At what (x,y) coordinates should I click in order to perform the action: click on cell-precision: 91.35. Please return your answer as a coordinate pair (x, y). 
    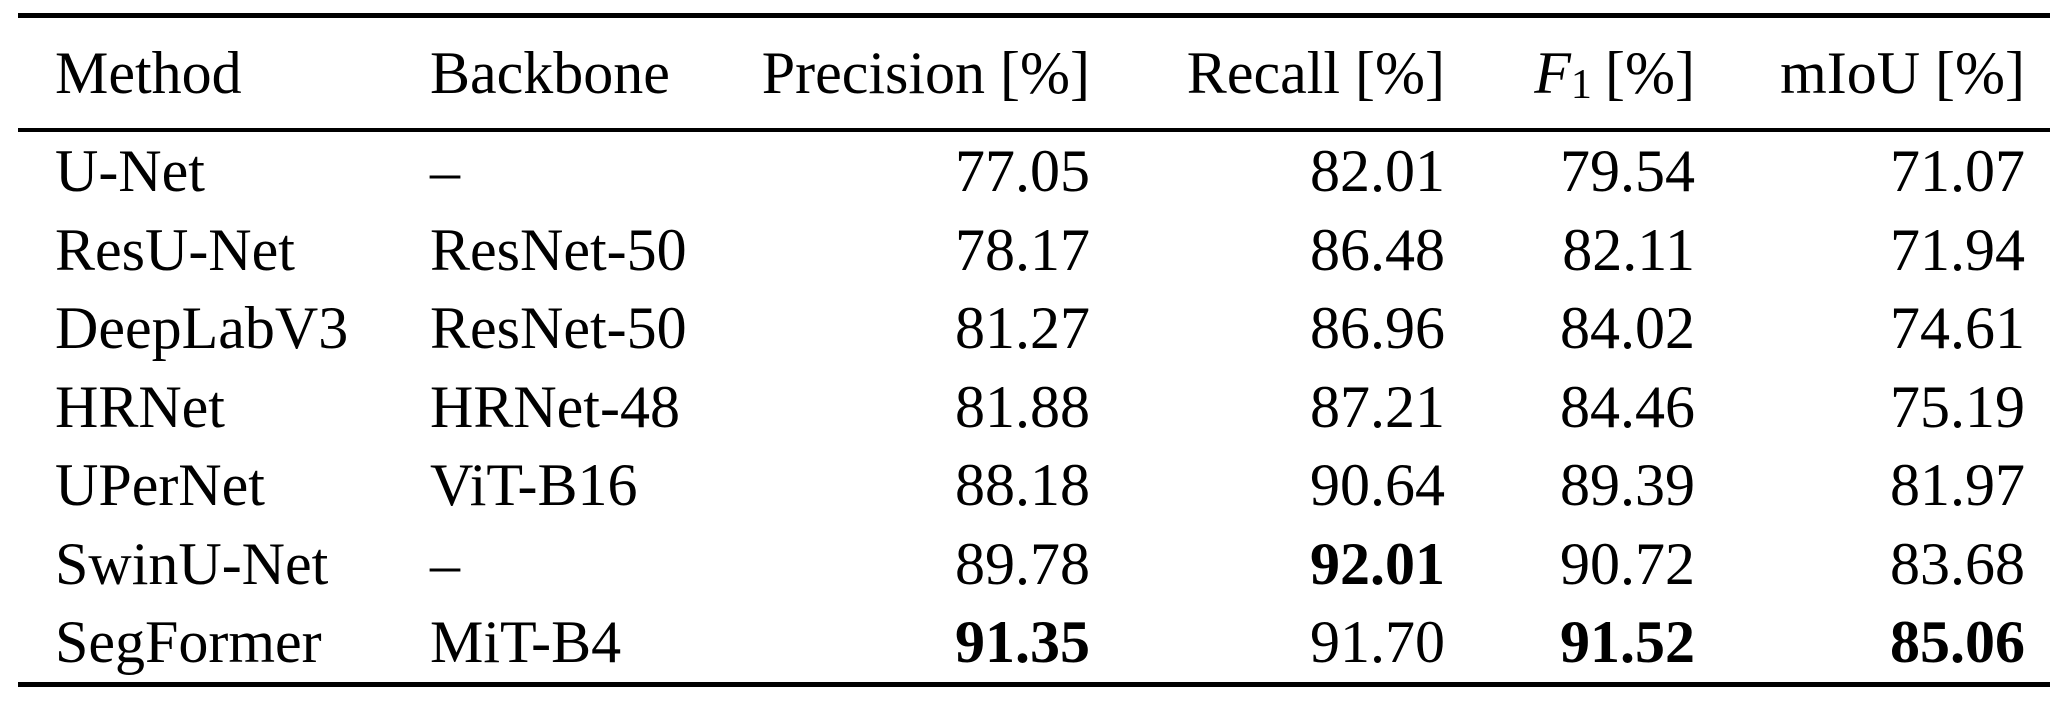
    Looking at the image, I should click on (1022, 642).